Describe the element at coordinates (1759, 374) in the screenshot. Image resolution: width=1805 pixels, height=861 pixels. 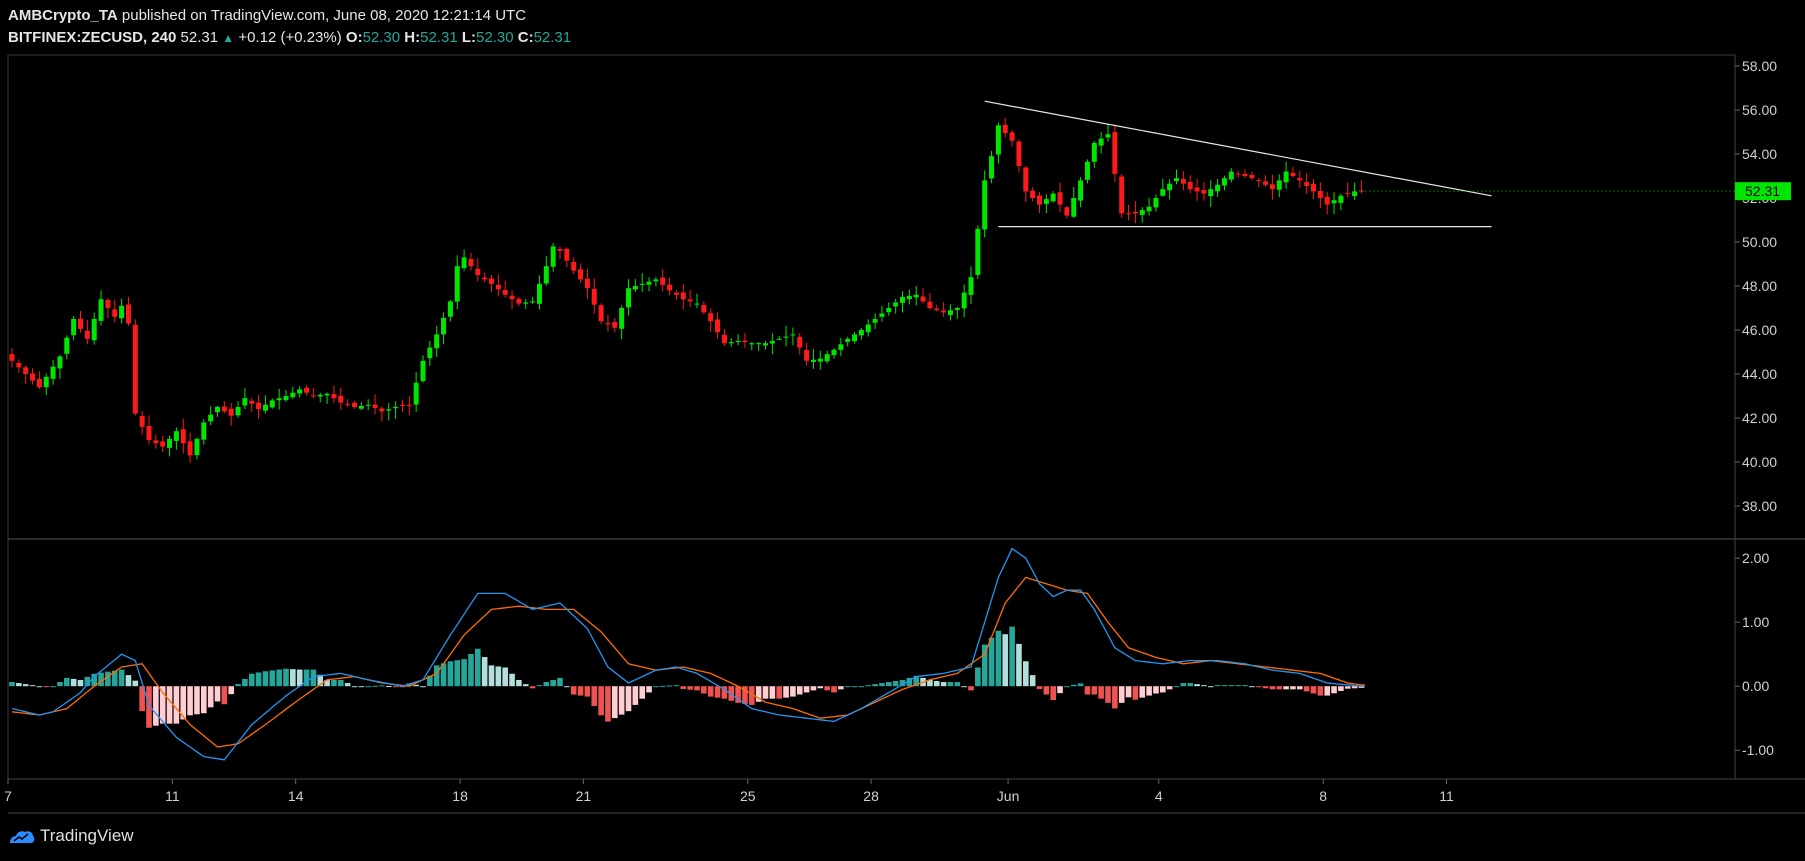
I see `price-tick-label: 44.00` at that location.